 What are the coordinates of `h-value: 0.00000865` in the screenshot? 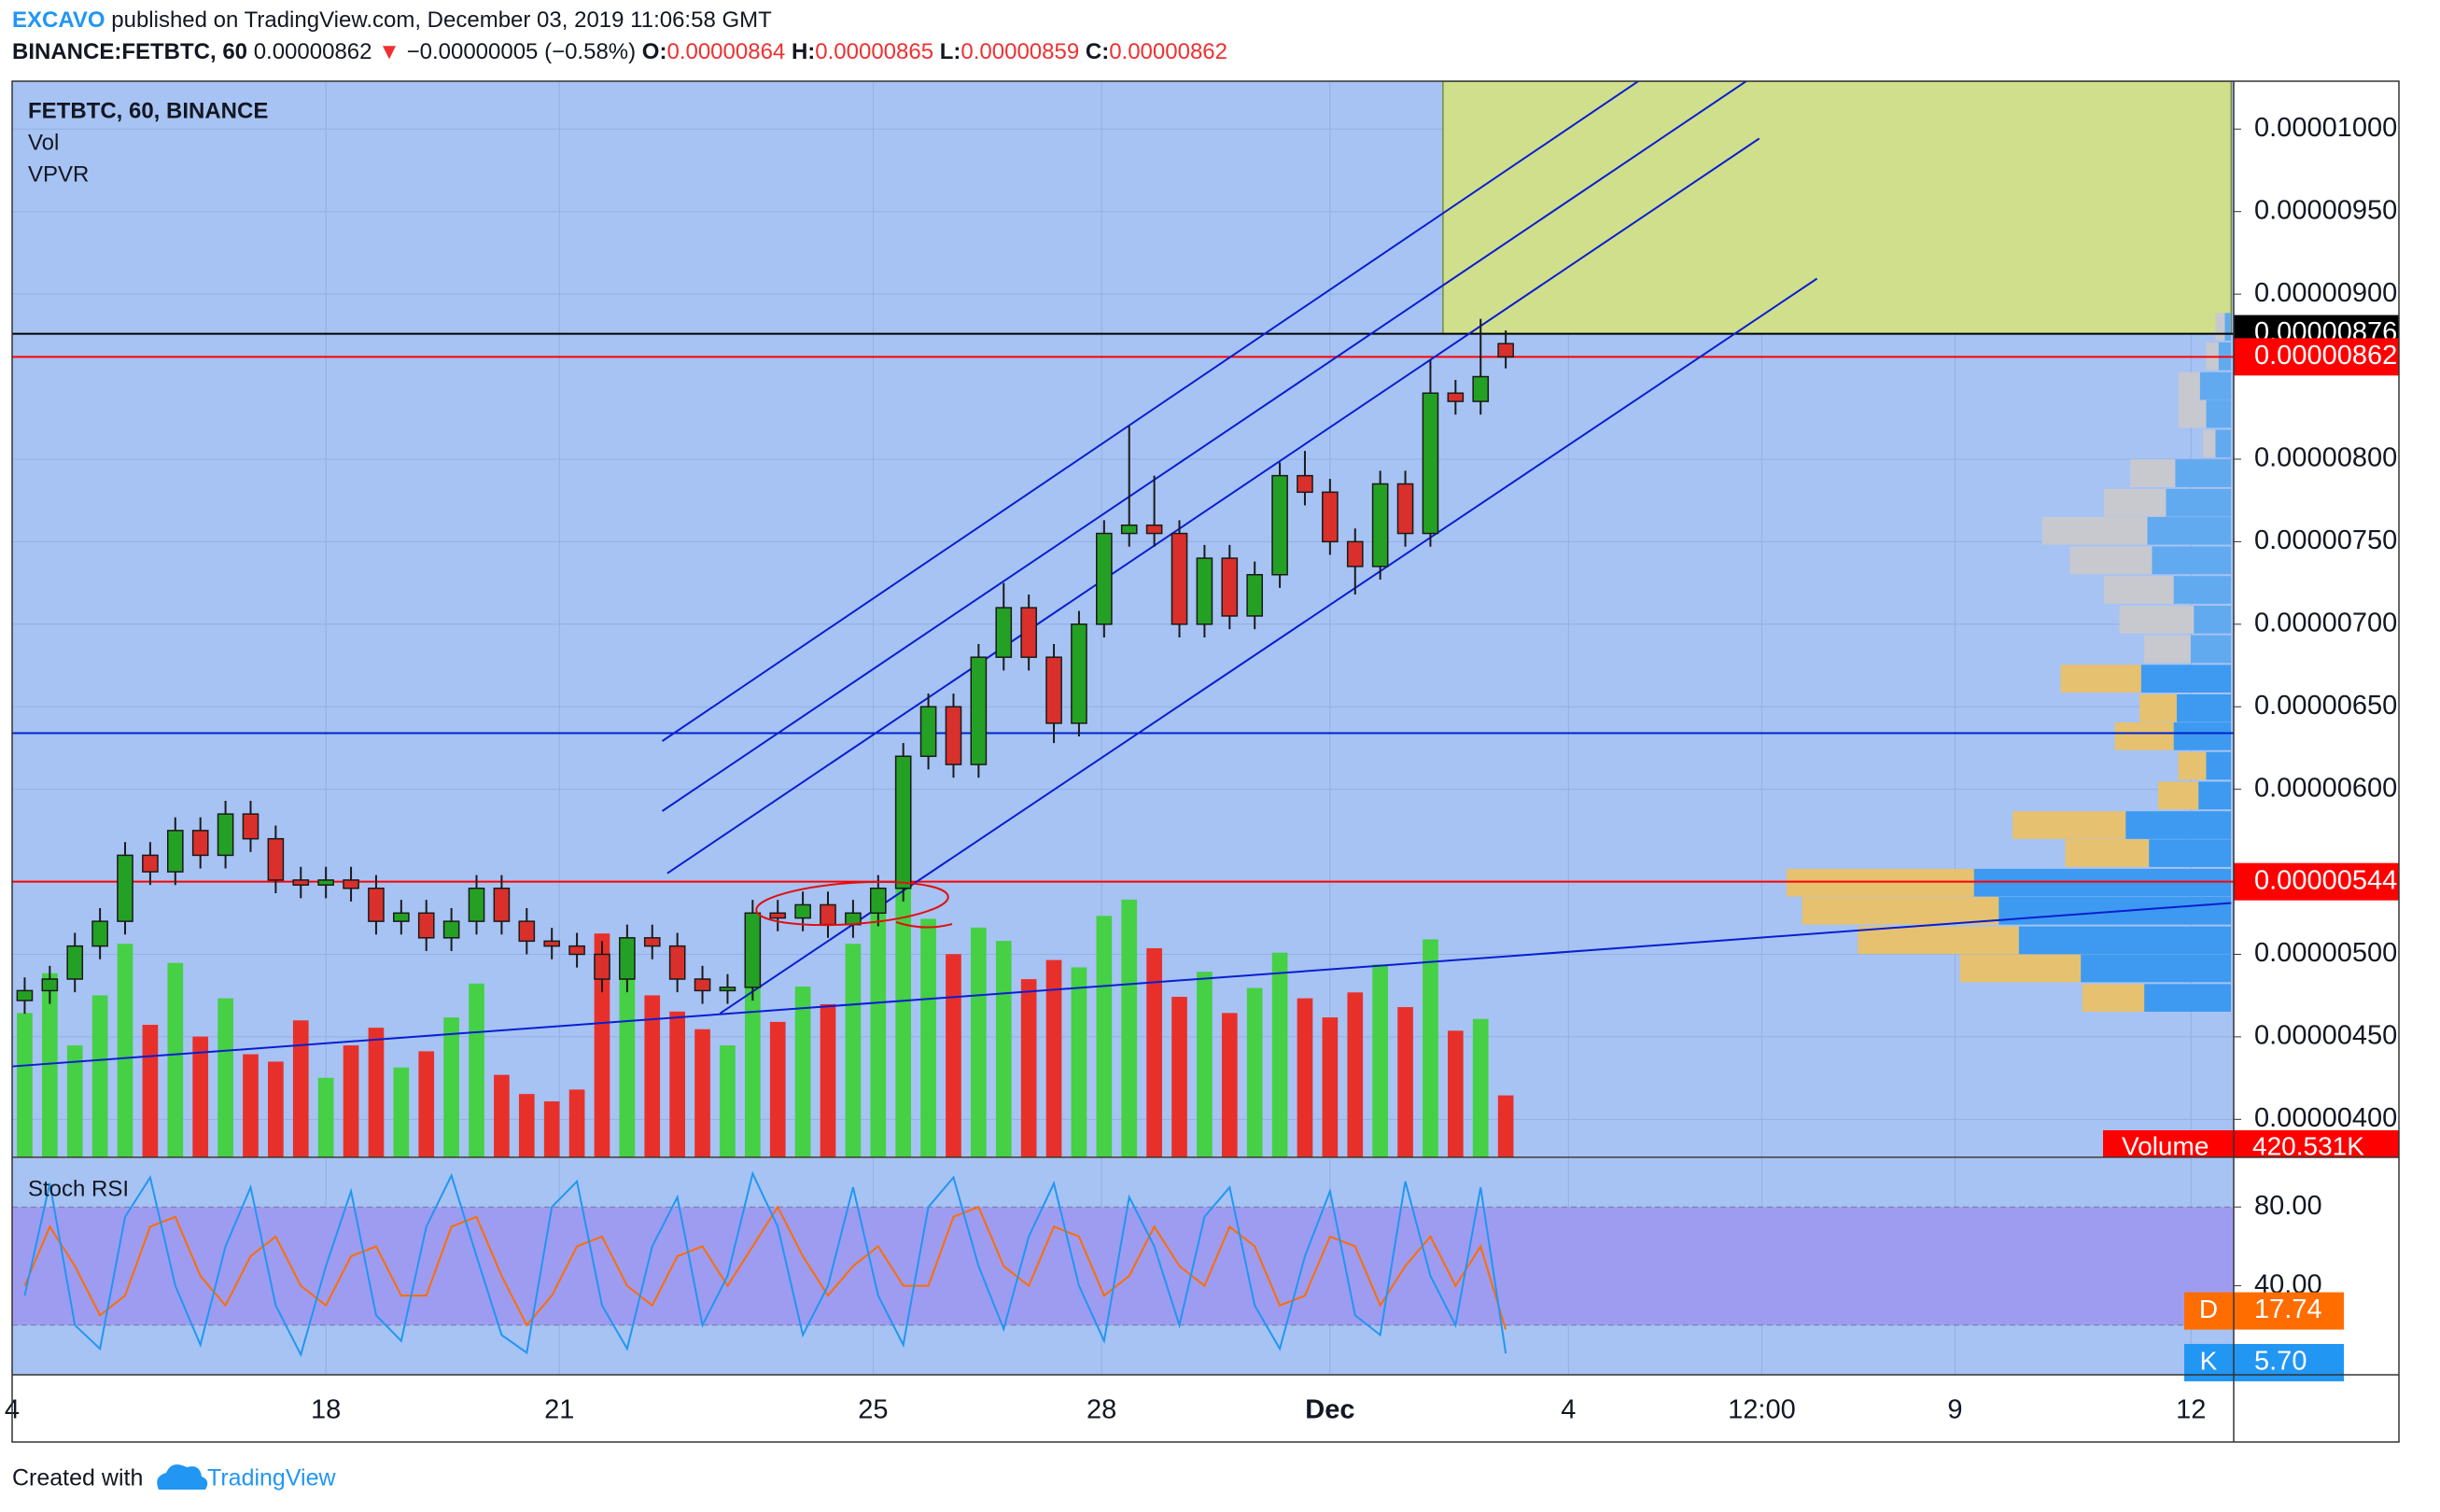 It's located at (874, 51).